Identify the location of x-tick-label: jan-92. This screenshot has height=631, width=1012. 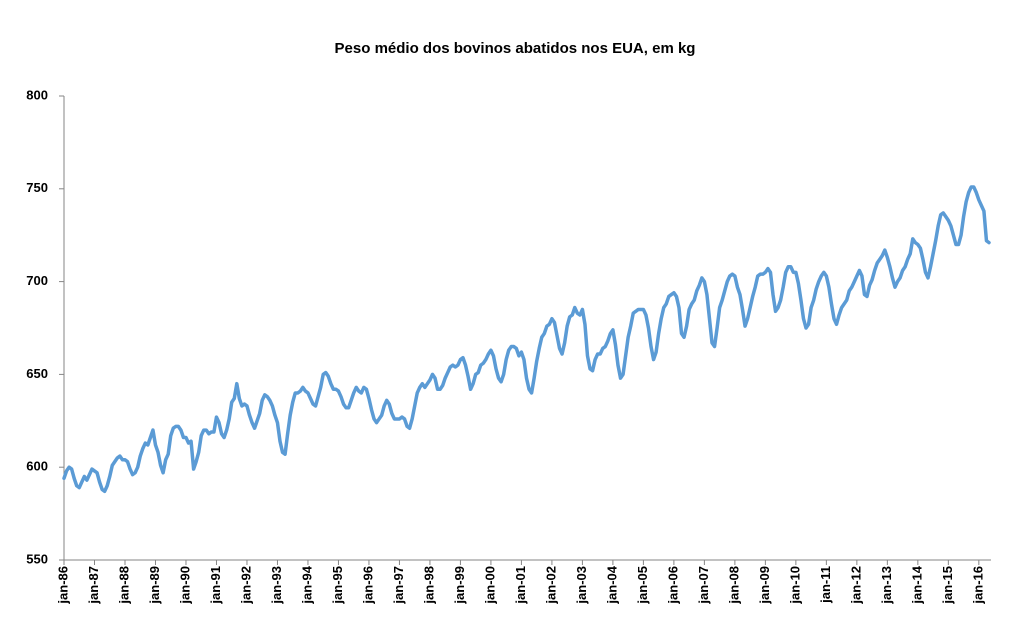
(245, 585).